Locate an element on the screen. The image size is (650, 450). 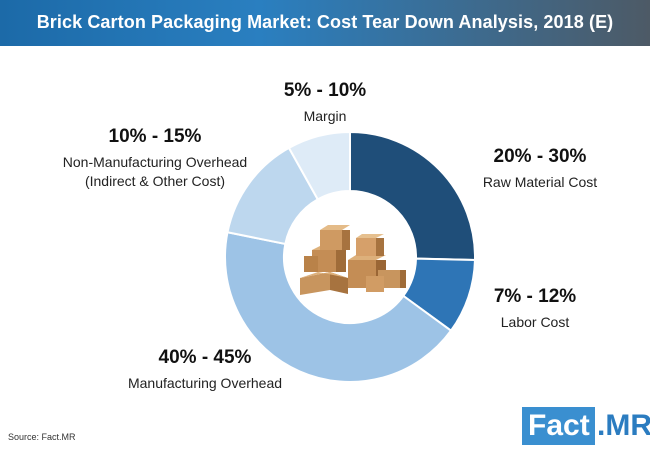
slice-manufacturing is located at coordinates (338, 307).